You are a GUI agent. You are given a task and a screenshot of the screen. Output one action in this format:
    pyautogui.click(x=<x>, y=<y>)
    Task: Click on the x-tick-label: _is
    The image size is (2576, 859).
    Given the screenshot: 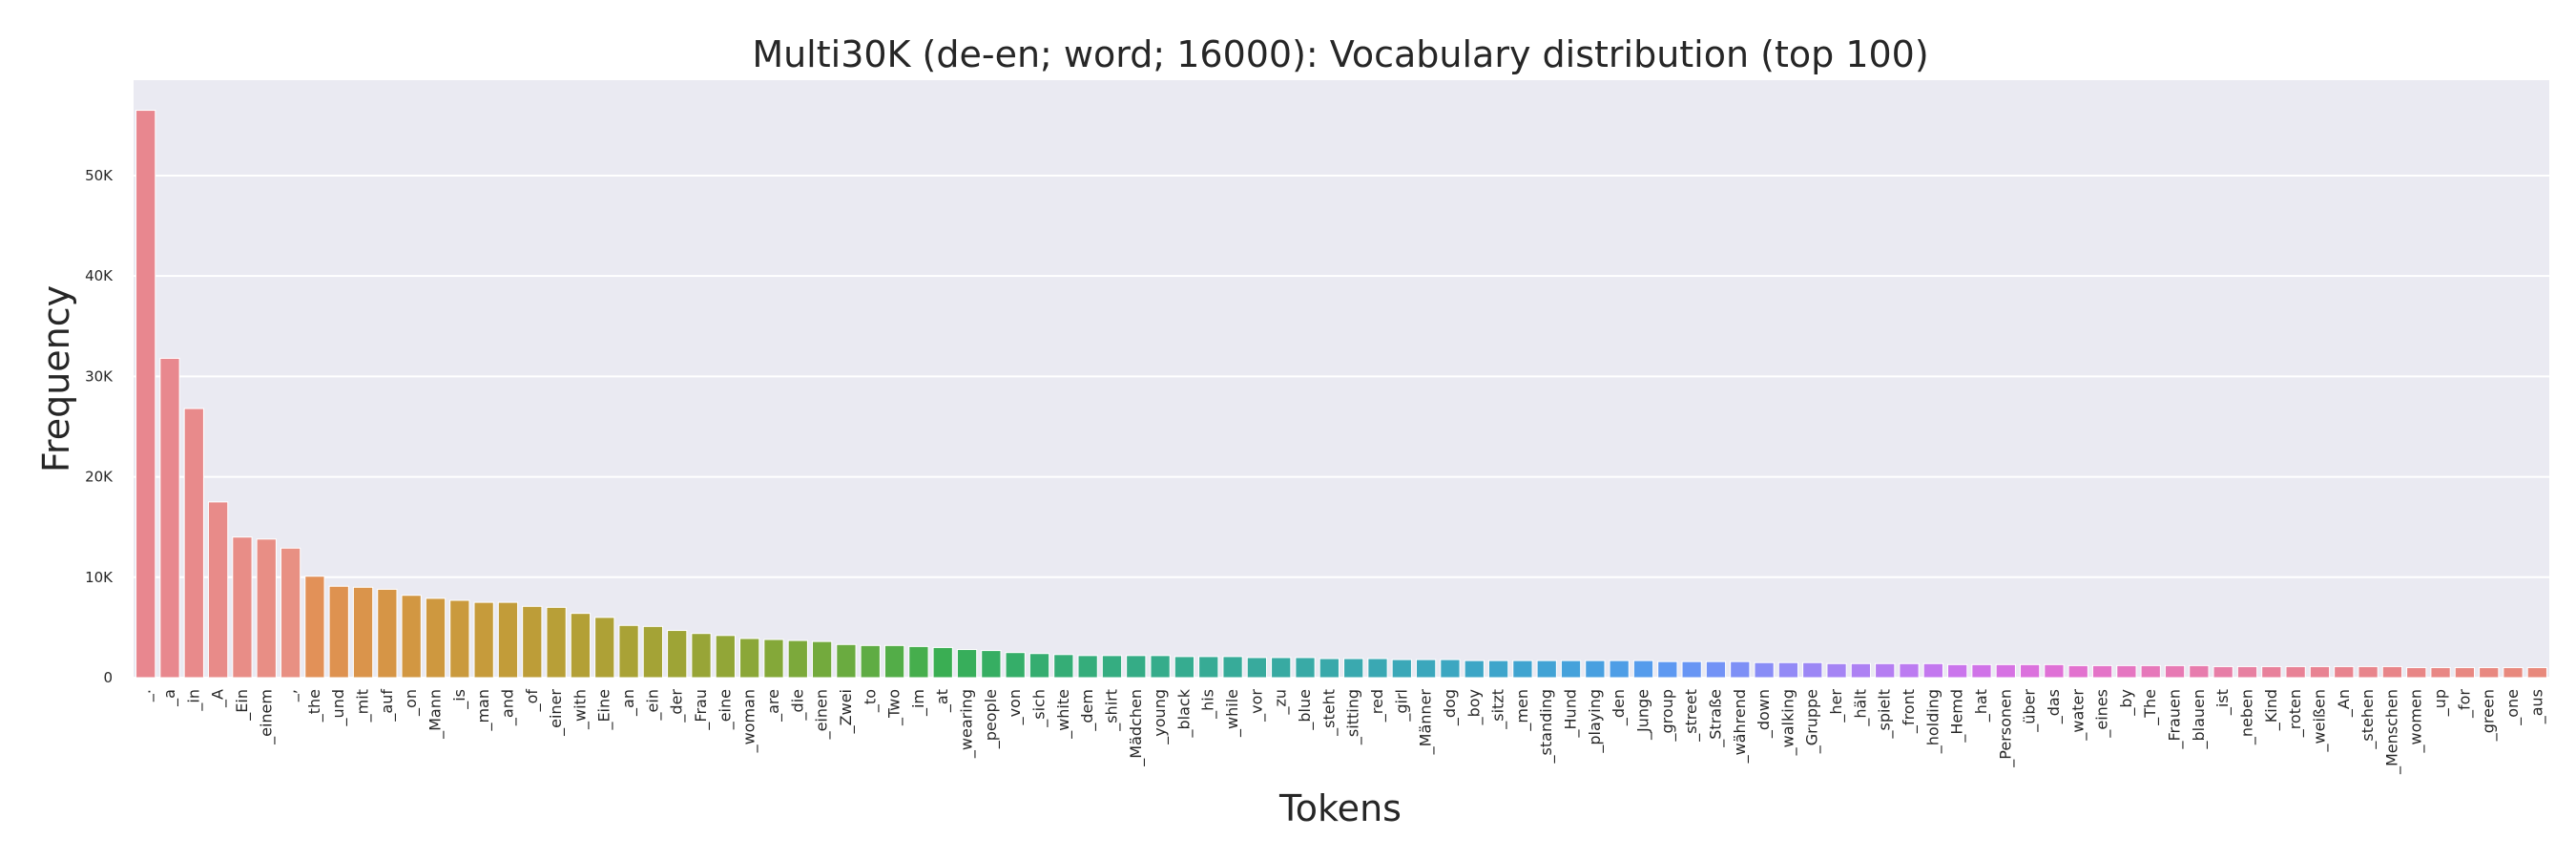 What is the action you would take?
    pyautogui.click(x=459, y=699)
    